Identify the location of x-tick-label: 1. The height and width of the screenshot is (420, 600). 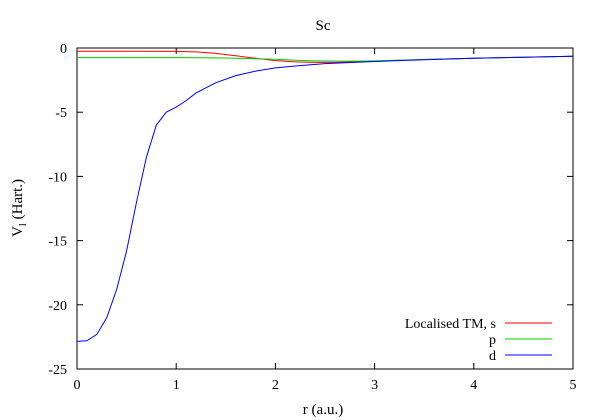
(176, 385).